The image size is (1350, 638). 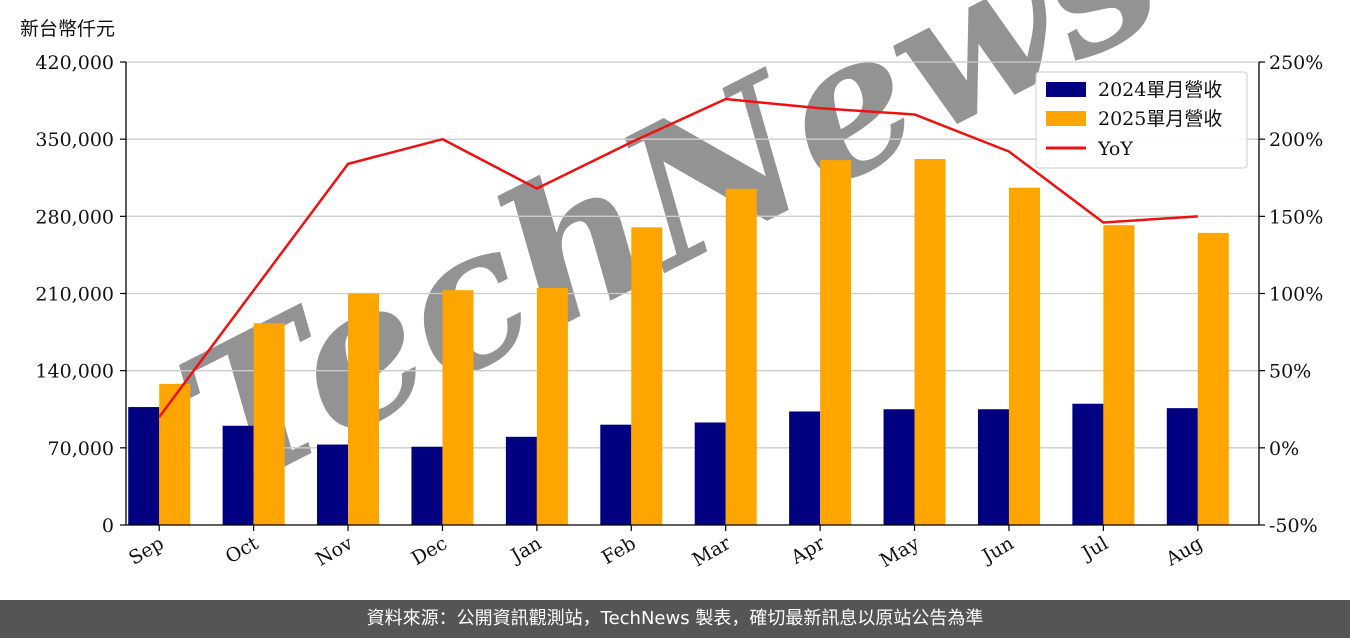 What do you see at coordinates (429, 551) in the screenshot?
I see `x-tick-label: Dec` at bounding box center [429, 551].